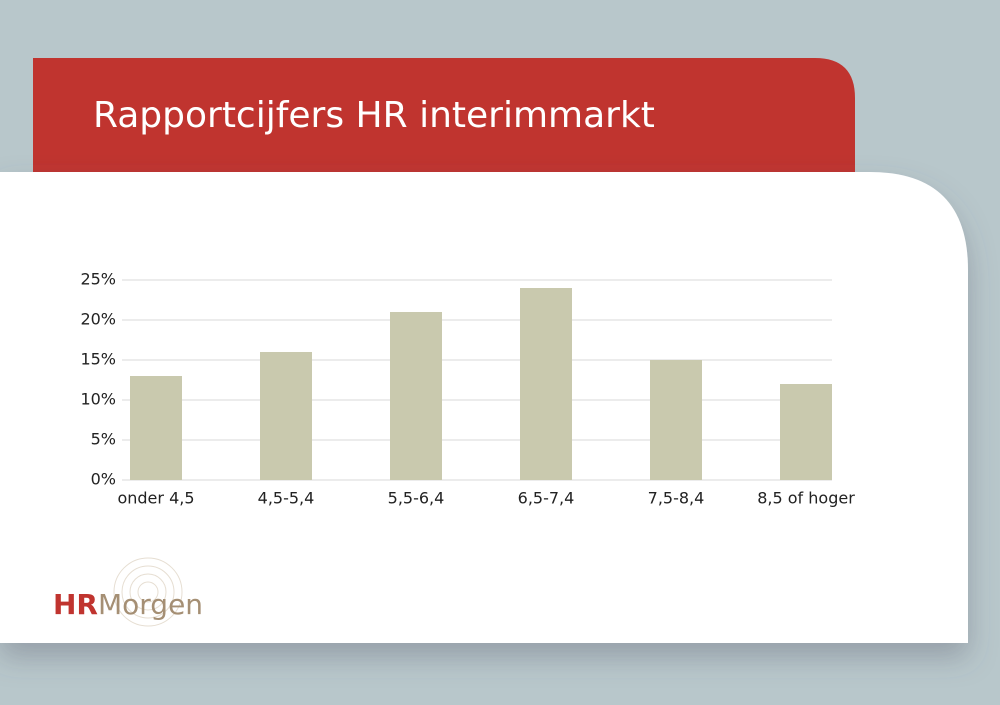 The height and width of the screenshot is (705, 1000). Describe the element at coordinates (676, 498) in the screenshot. I see `x-tick-label: 7,5-8,4` at that location.